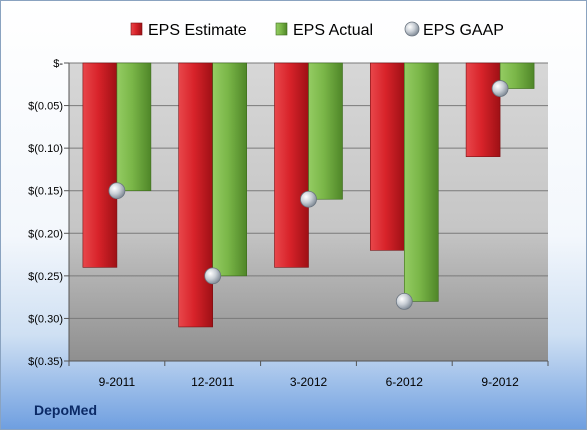  Describe the element at coordinates (117, 382) in the screenshot. I see `x-tick-label: 9-2011` at that location.